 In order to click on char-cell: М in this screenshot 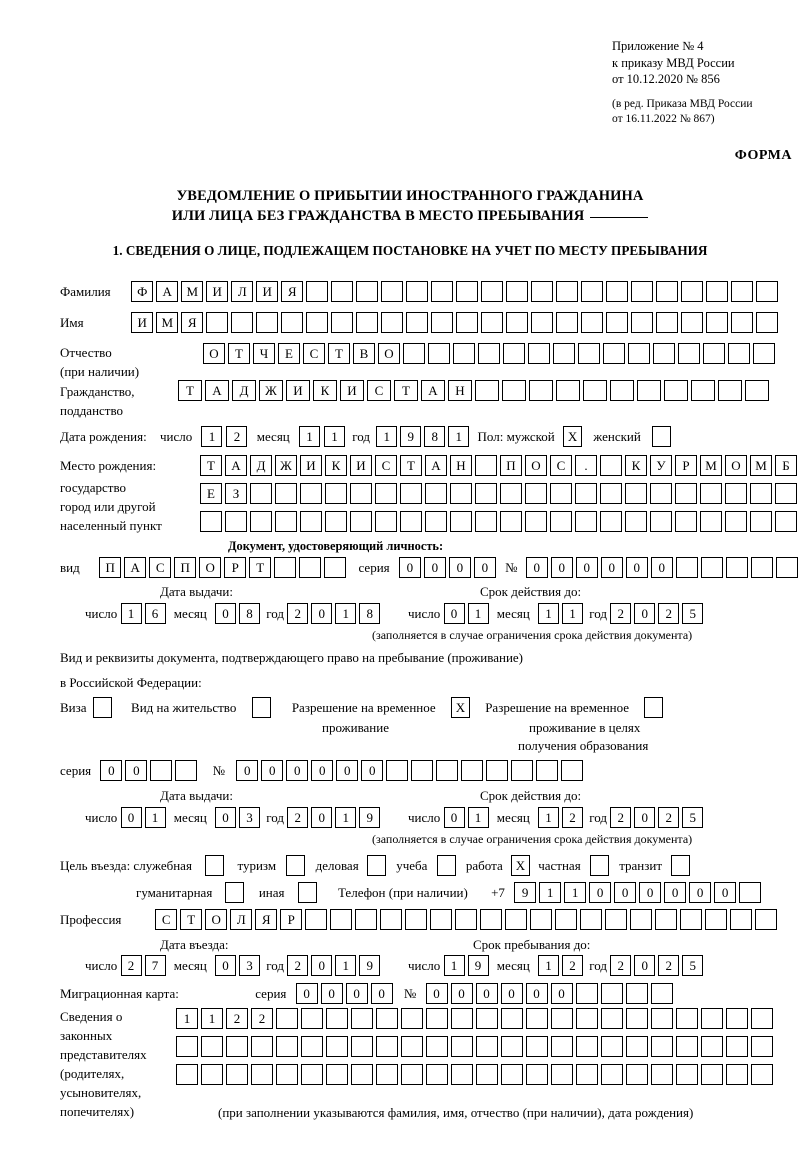, I will do `click(167, 322)`.